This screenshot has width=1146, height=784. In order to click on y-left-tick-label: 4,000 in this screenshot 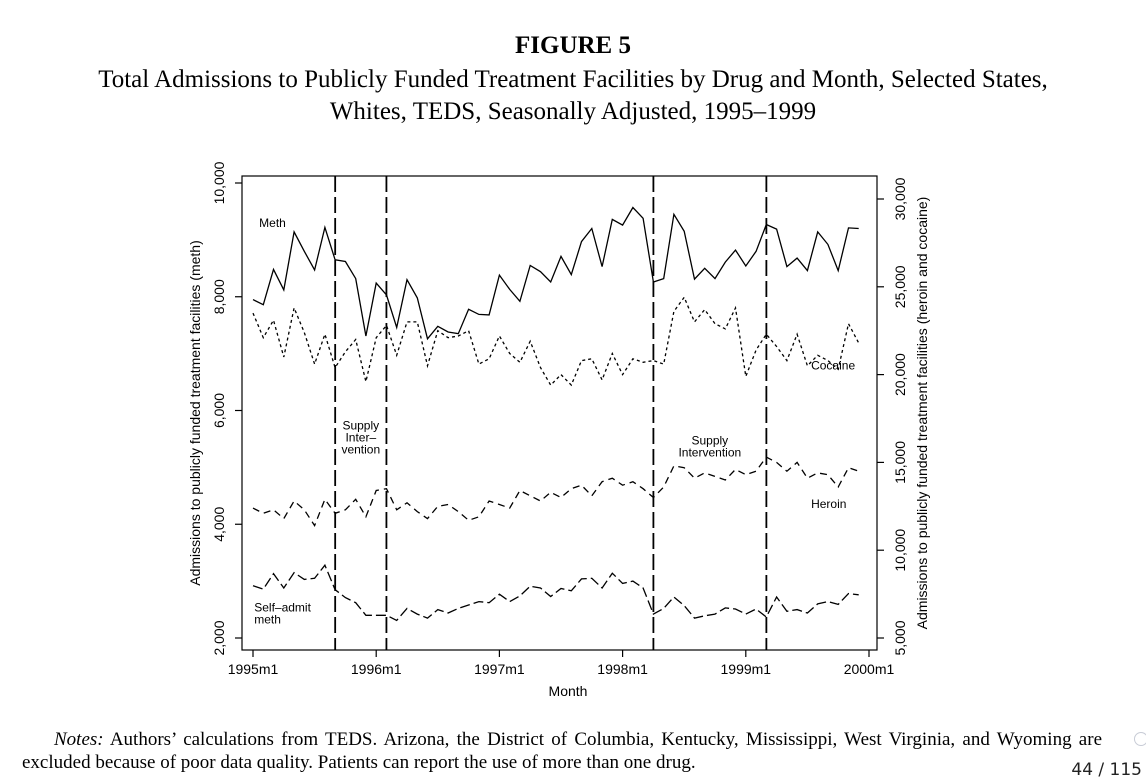, I will do `click(219, 524)`.